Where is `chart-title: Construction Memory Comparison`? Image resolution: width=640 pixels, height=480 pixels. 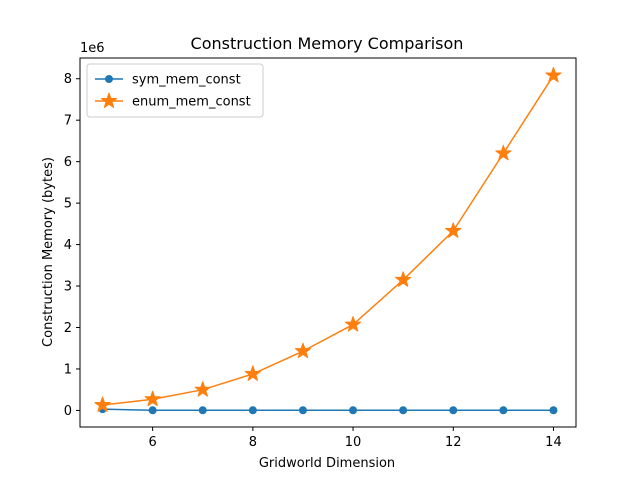
chart-title: Construction Memory Comparison is located at coordinates (327, 43).